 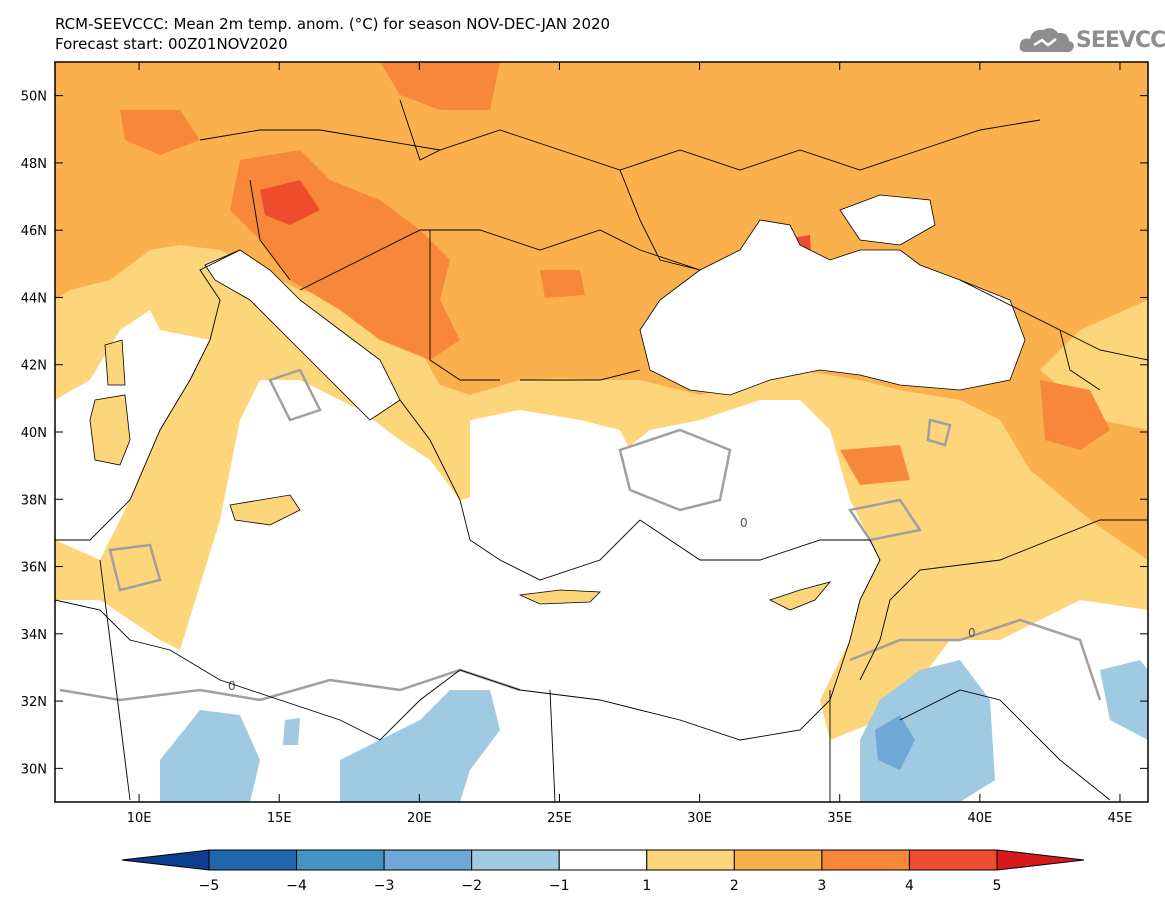 What do you see at coordinates (555, 495) in the screenshot?
I see `aegean-sea` at bounding box center [555, 495].